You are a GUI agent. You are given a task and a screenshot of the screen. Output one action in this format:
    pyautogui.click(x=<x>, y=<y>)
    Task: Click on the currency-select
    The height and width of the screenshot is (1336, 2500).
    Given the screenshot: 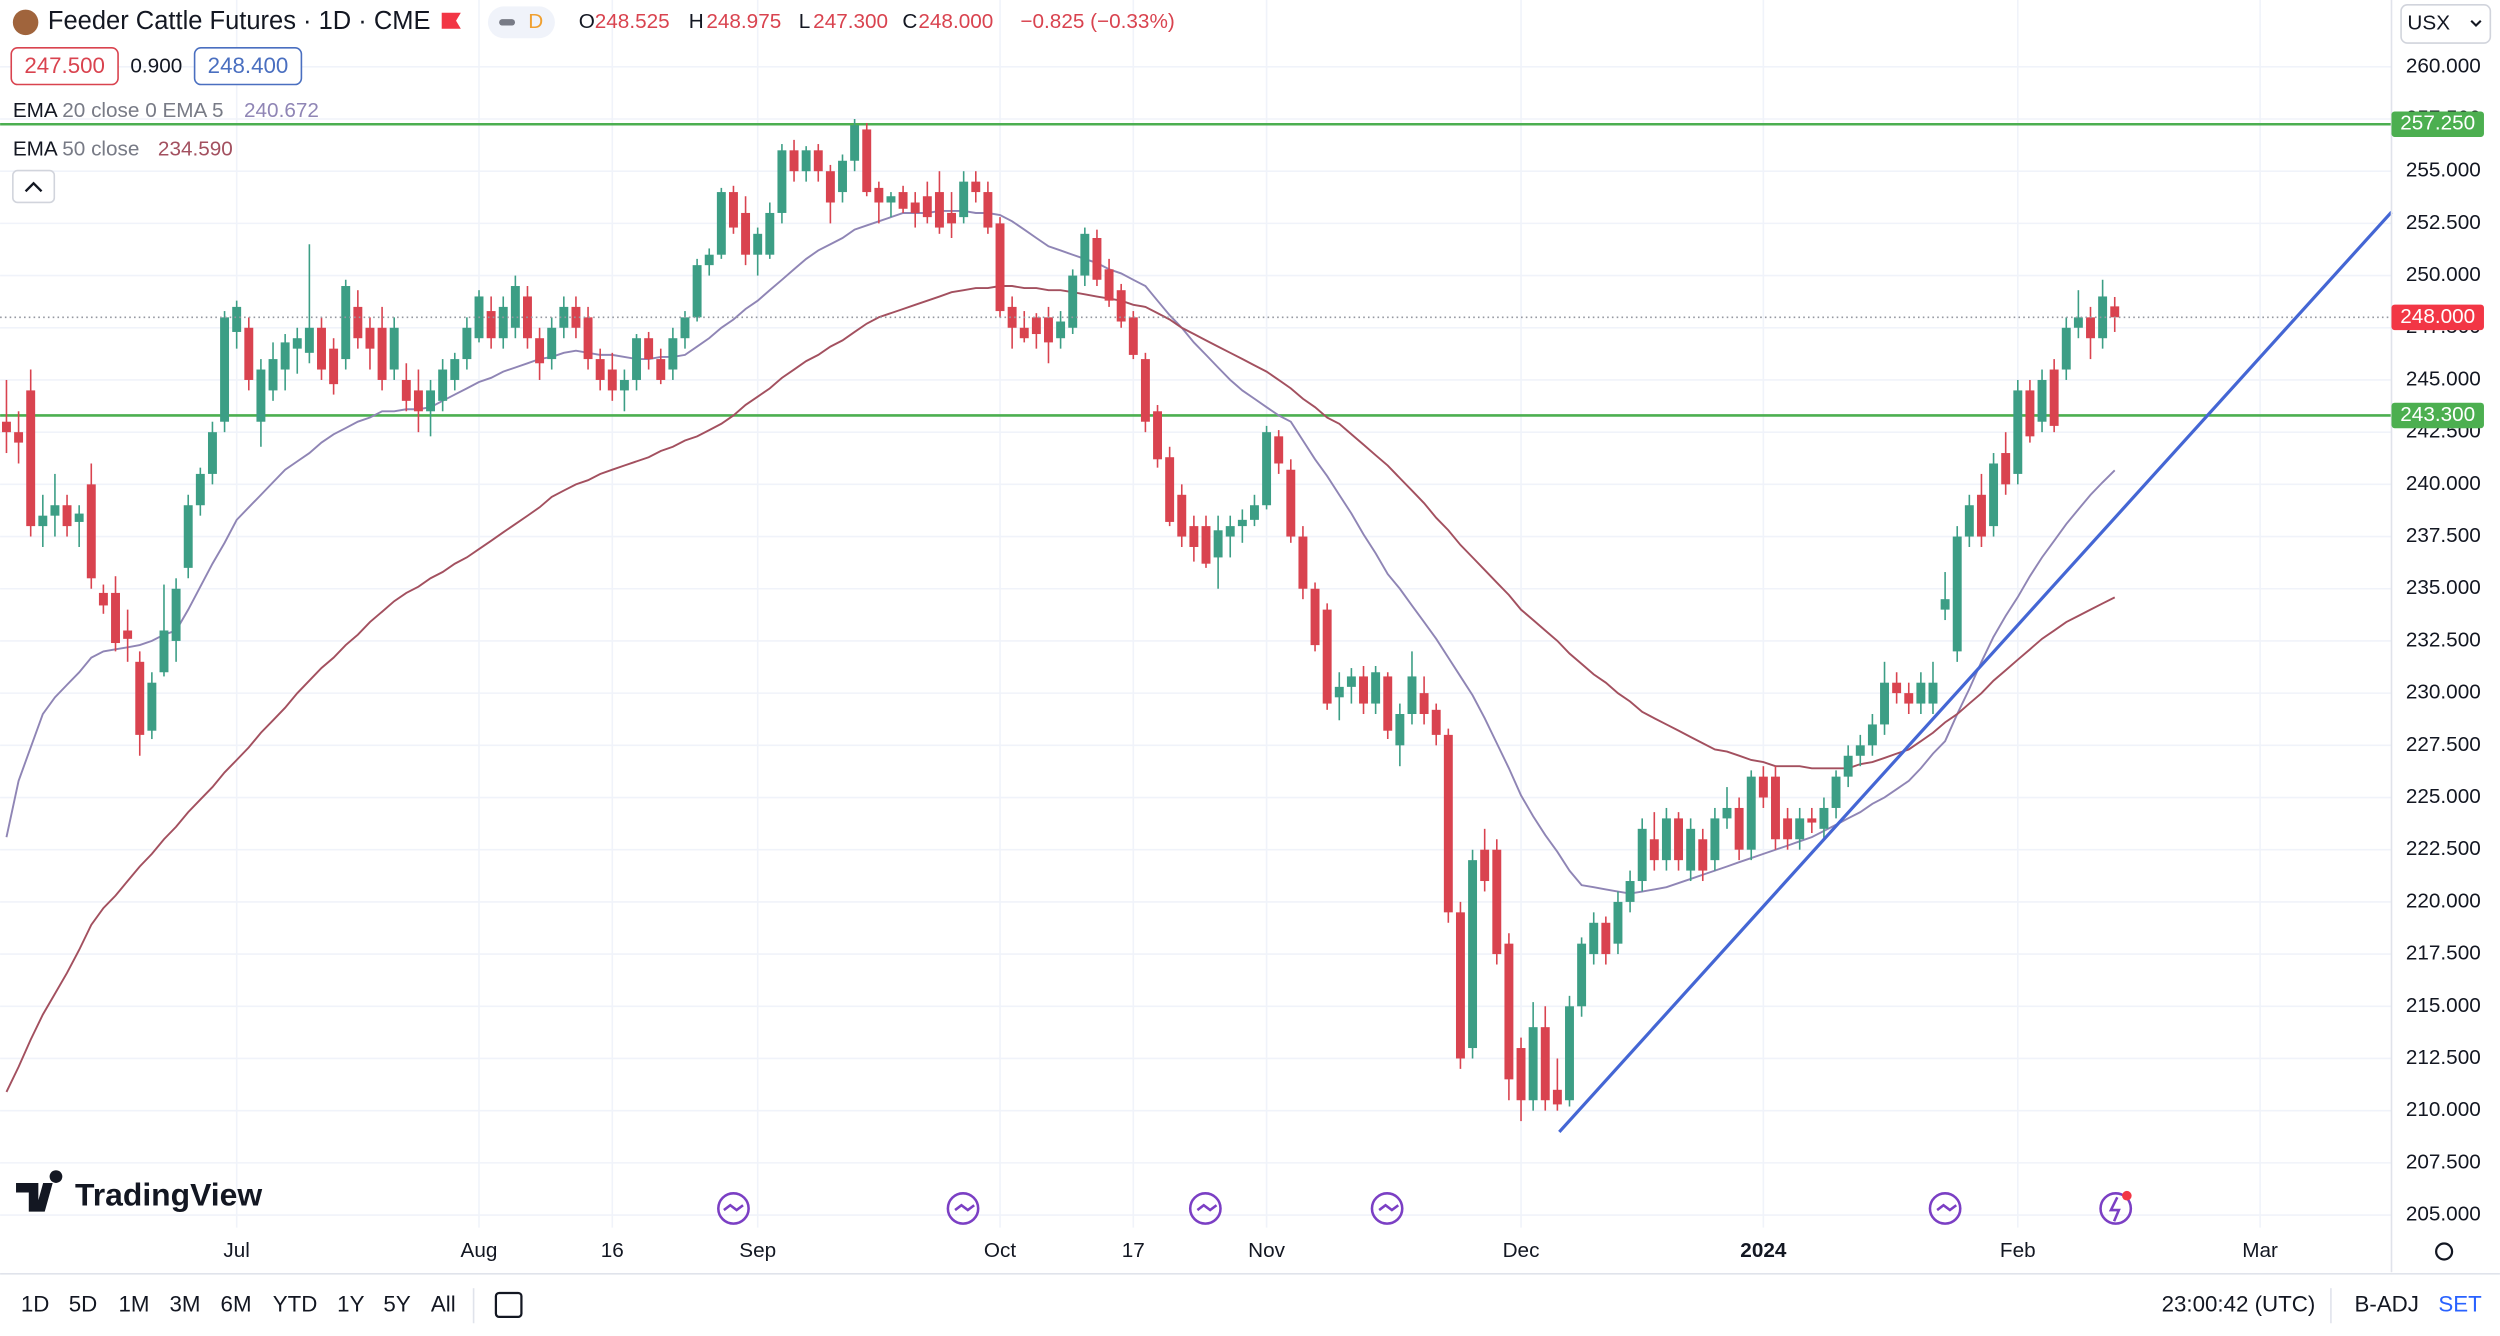 What is the action you would take?
    pyautogui.click(x=2446, y=23)
    